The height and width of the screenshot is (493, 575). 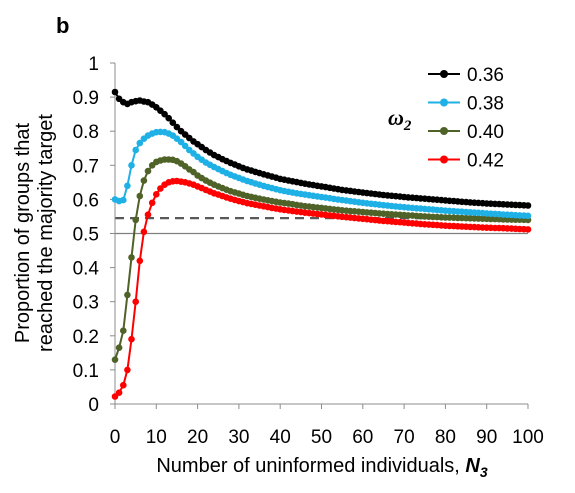 What do you see at coordinates (156, 437) in the screenshot?
I see `x-tick-label: 10` at bounding box center [156, 437].